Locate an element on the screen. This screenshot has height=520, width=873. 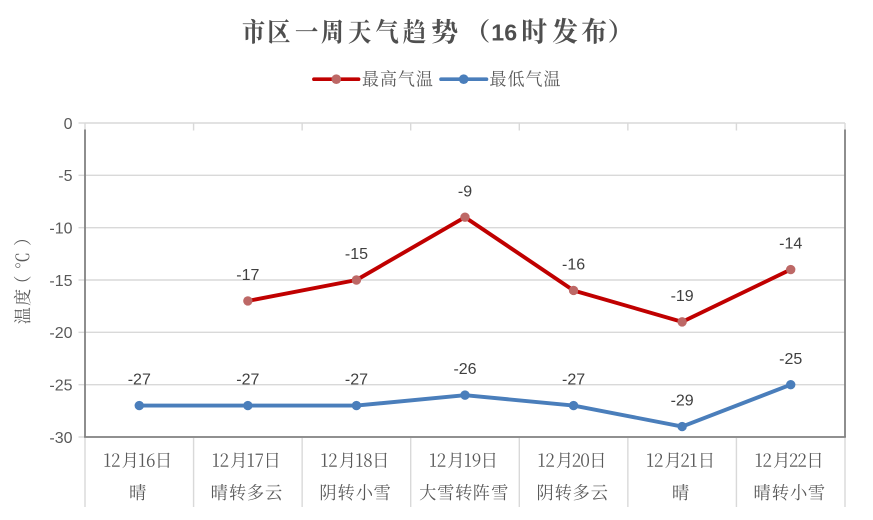
svg-text: -17 is located at coordinates (247, 275).